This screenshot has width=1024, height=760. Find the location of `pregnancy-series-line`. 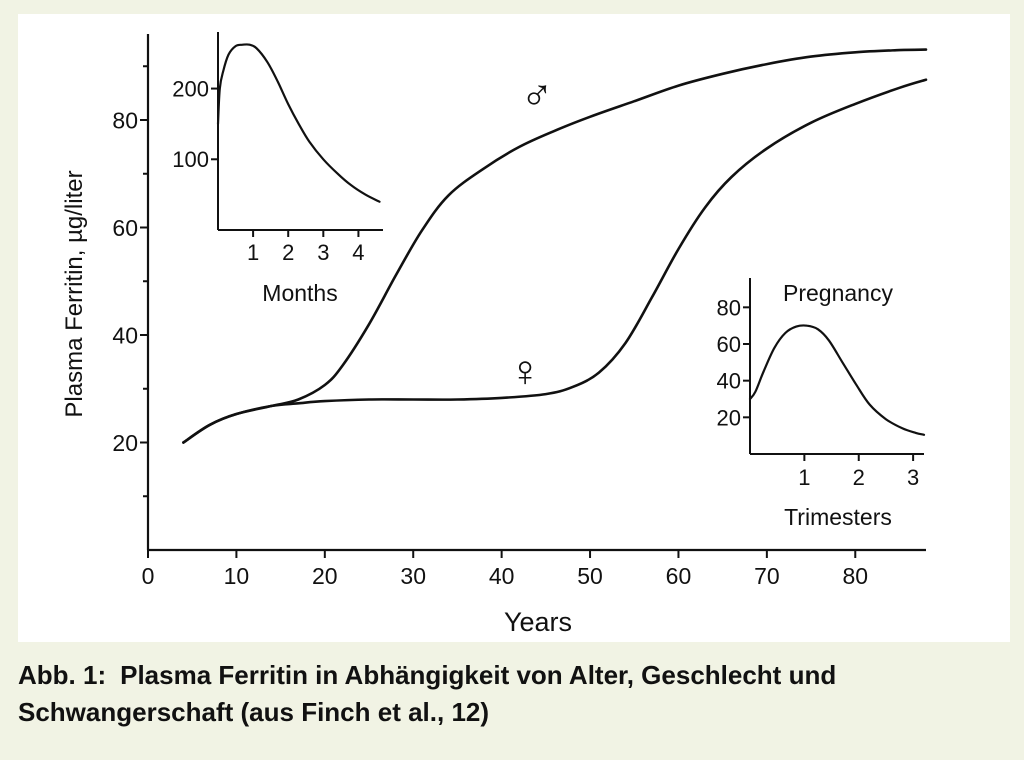

pregnancy-series-line is located at coordinates (837, 380).